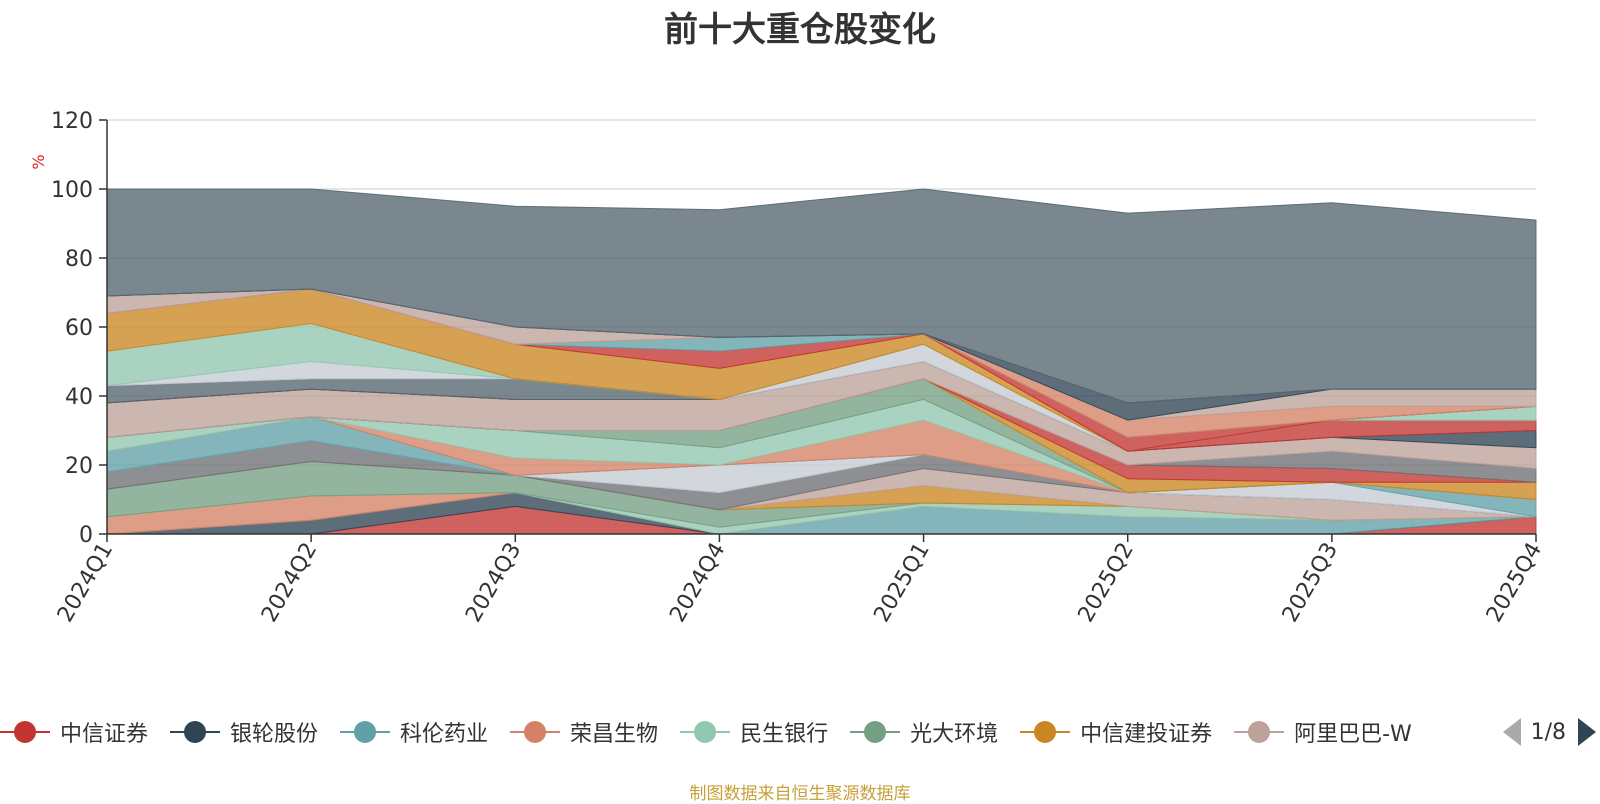 The width and height of the screenshot is (1600, 804). I want to click on legend-label: 光大环境, so click(954, 734).